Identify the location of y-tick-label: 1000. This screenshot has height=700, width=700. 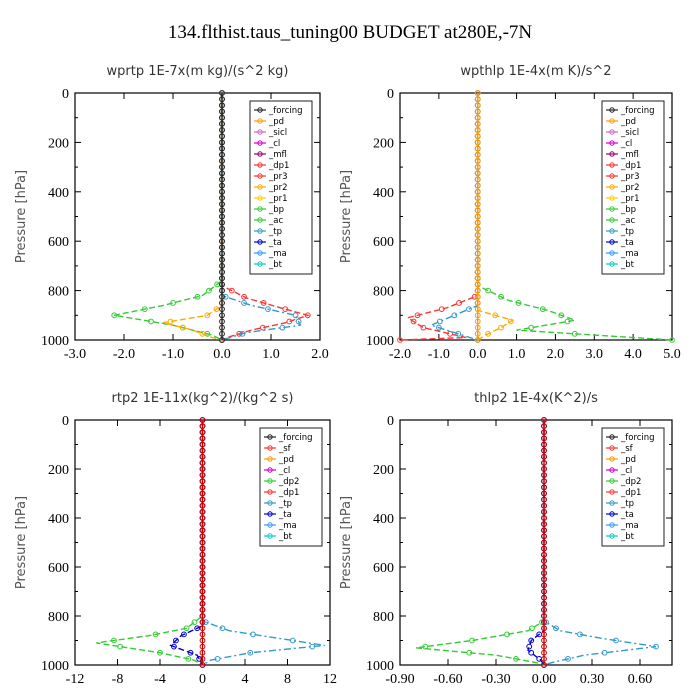
(380, 341).